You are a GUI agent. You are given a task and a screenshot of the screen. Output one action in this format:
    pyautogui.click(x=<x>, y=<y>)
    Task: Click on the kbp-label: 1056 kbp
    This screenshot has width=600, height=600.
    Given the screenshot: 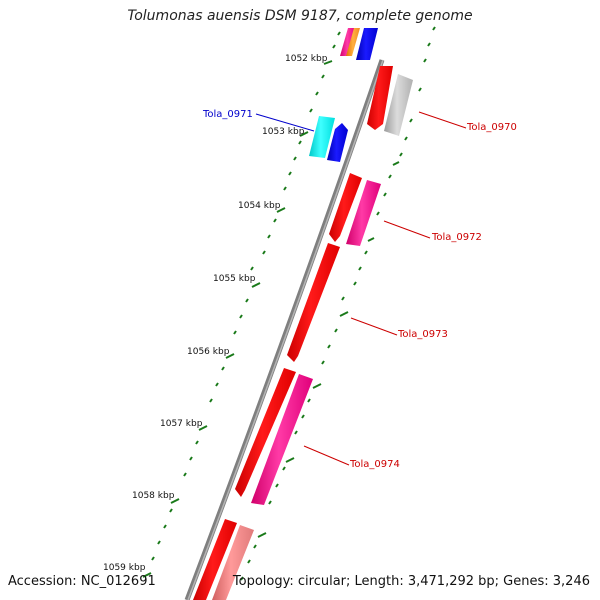 What is the action you would take?
    pyautogui.click(x=208, y=352)
    